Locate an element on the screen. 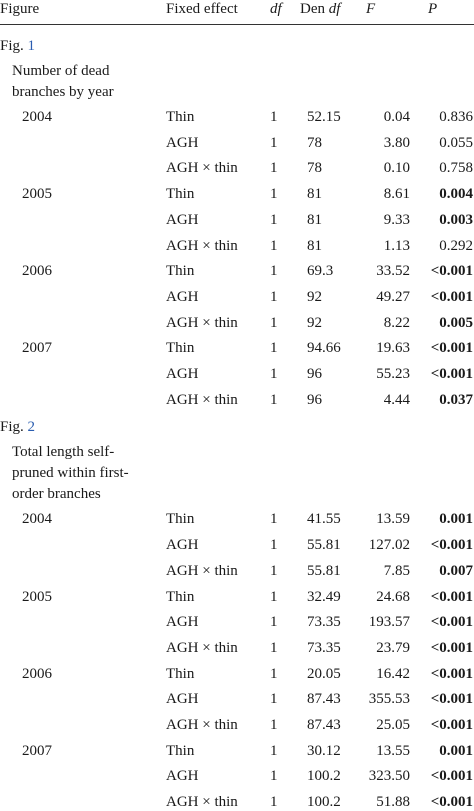 Image resolution: width=474 pixels, height=811 pixels. f-value-cell: 355.53 is located at coordinates (389, 699).